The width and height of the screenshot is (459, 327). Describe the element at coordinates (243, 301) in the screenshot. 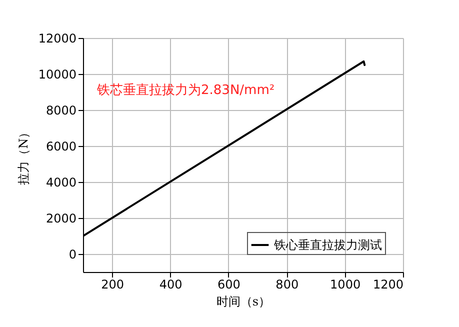

I see `x-axis-title: 时间（s）` at that location.